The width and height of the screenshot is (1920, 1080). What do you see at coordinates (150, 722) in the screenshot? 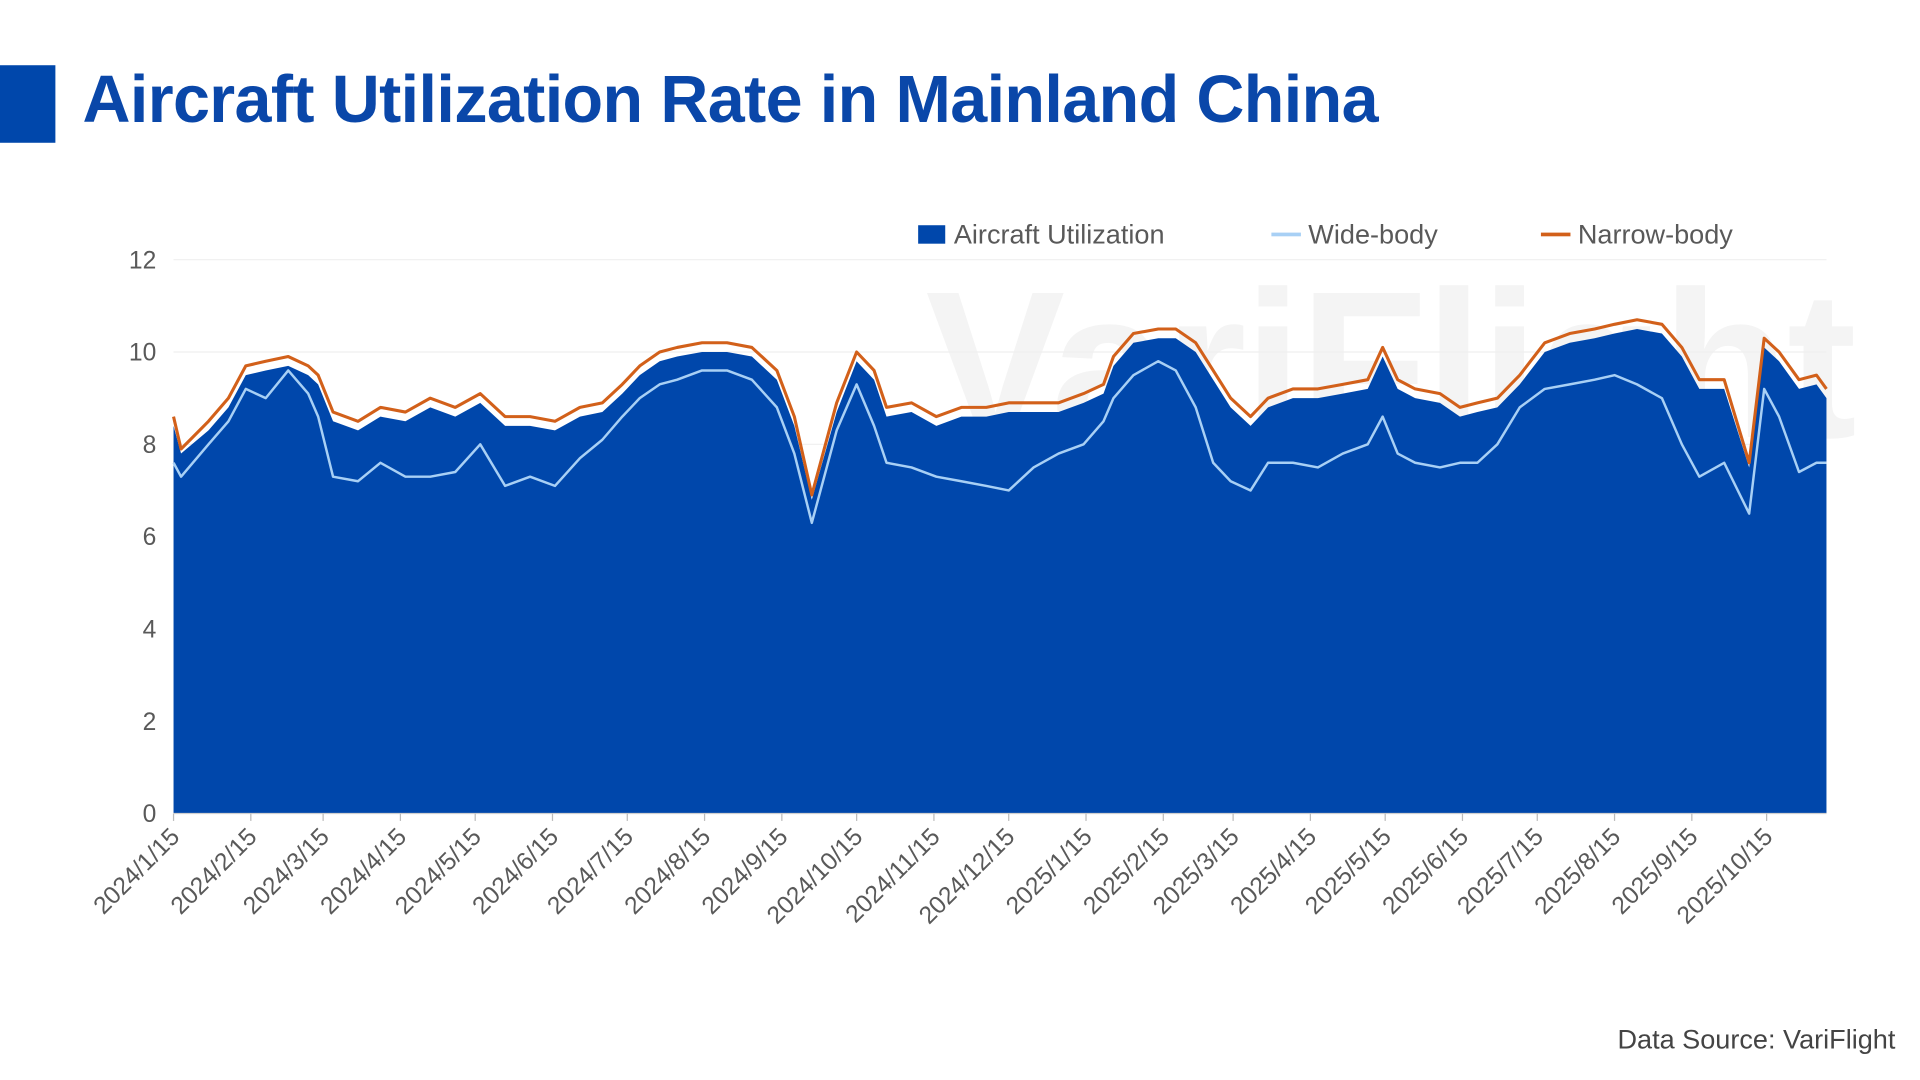
I see `y-tick-label: 2` at bounding box center [150, 722].